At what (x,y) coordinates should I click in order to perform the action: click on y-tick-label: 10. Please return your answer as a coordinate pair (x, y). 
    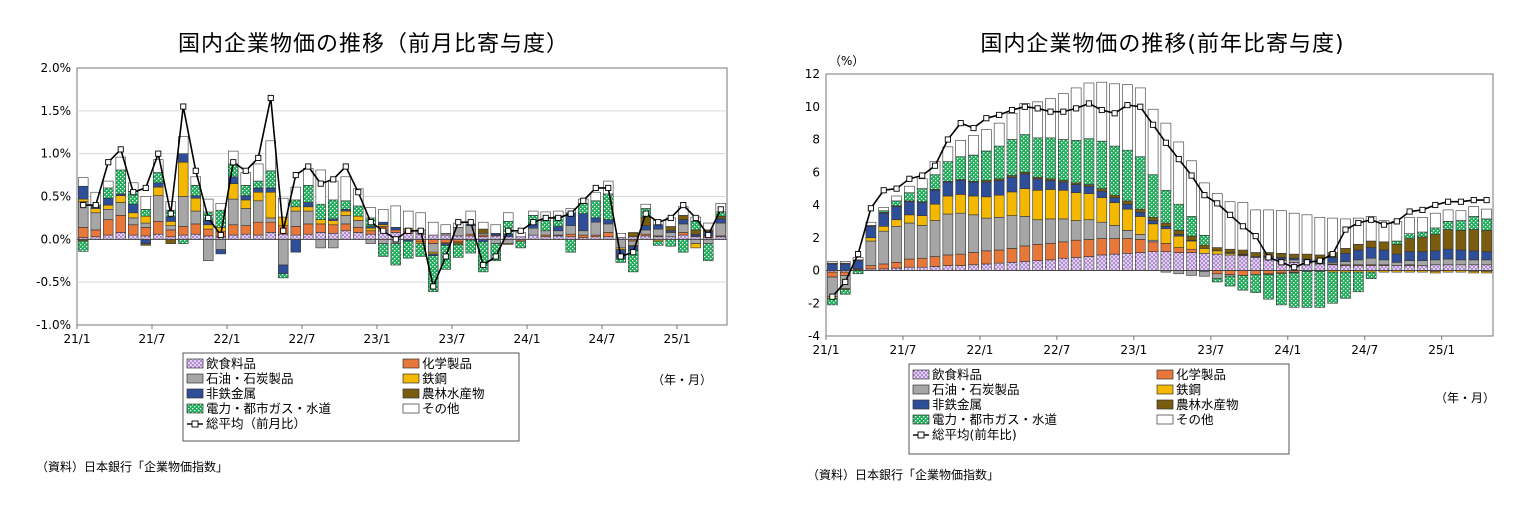
    Looking at the image, I should click on (812, 107).